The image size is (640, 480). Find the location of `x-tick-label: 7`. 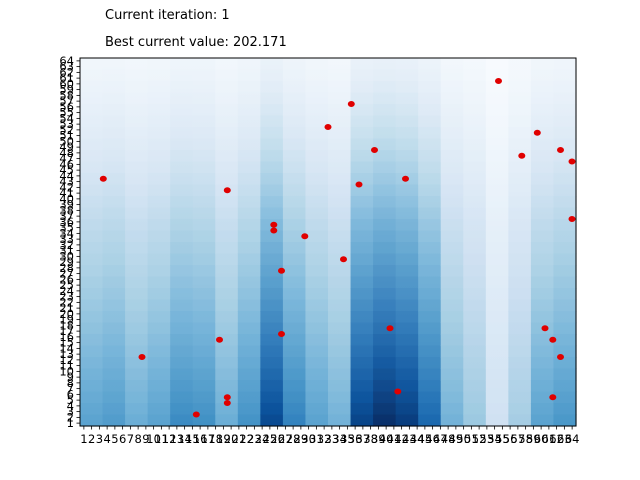

x-tick-label: 7 is located at coordinates (130, 439).